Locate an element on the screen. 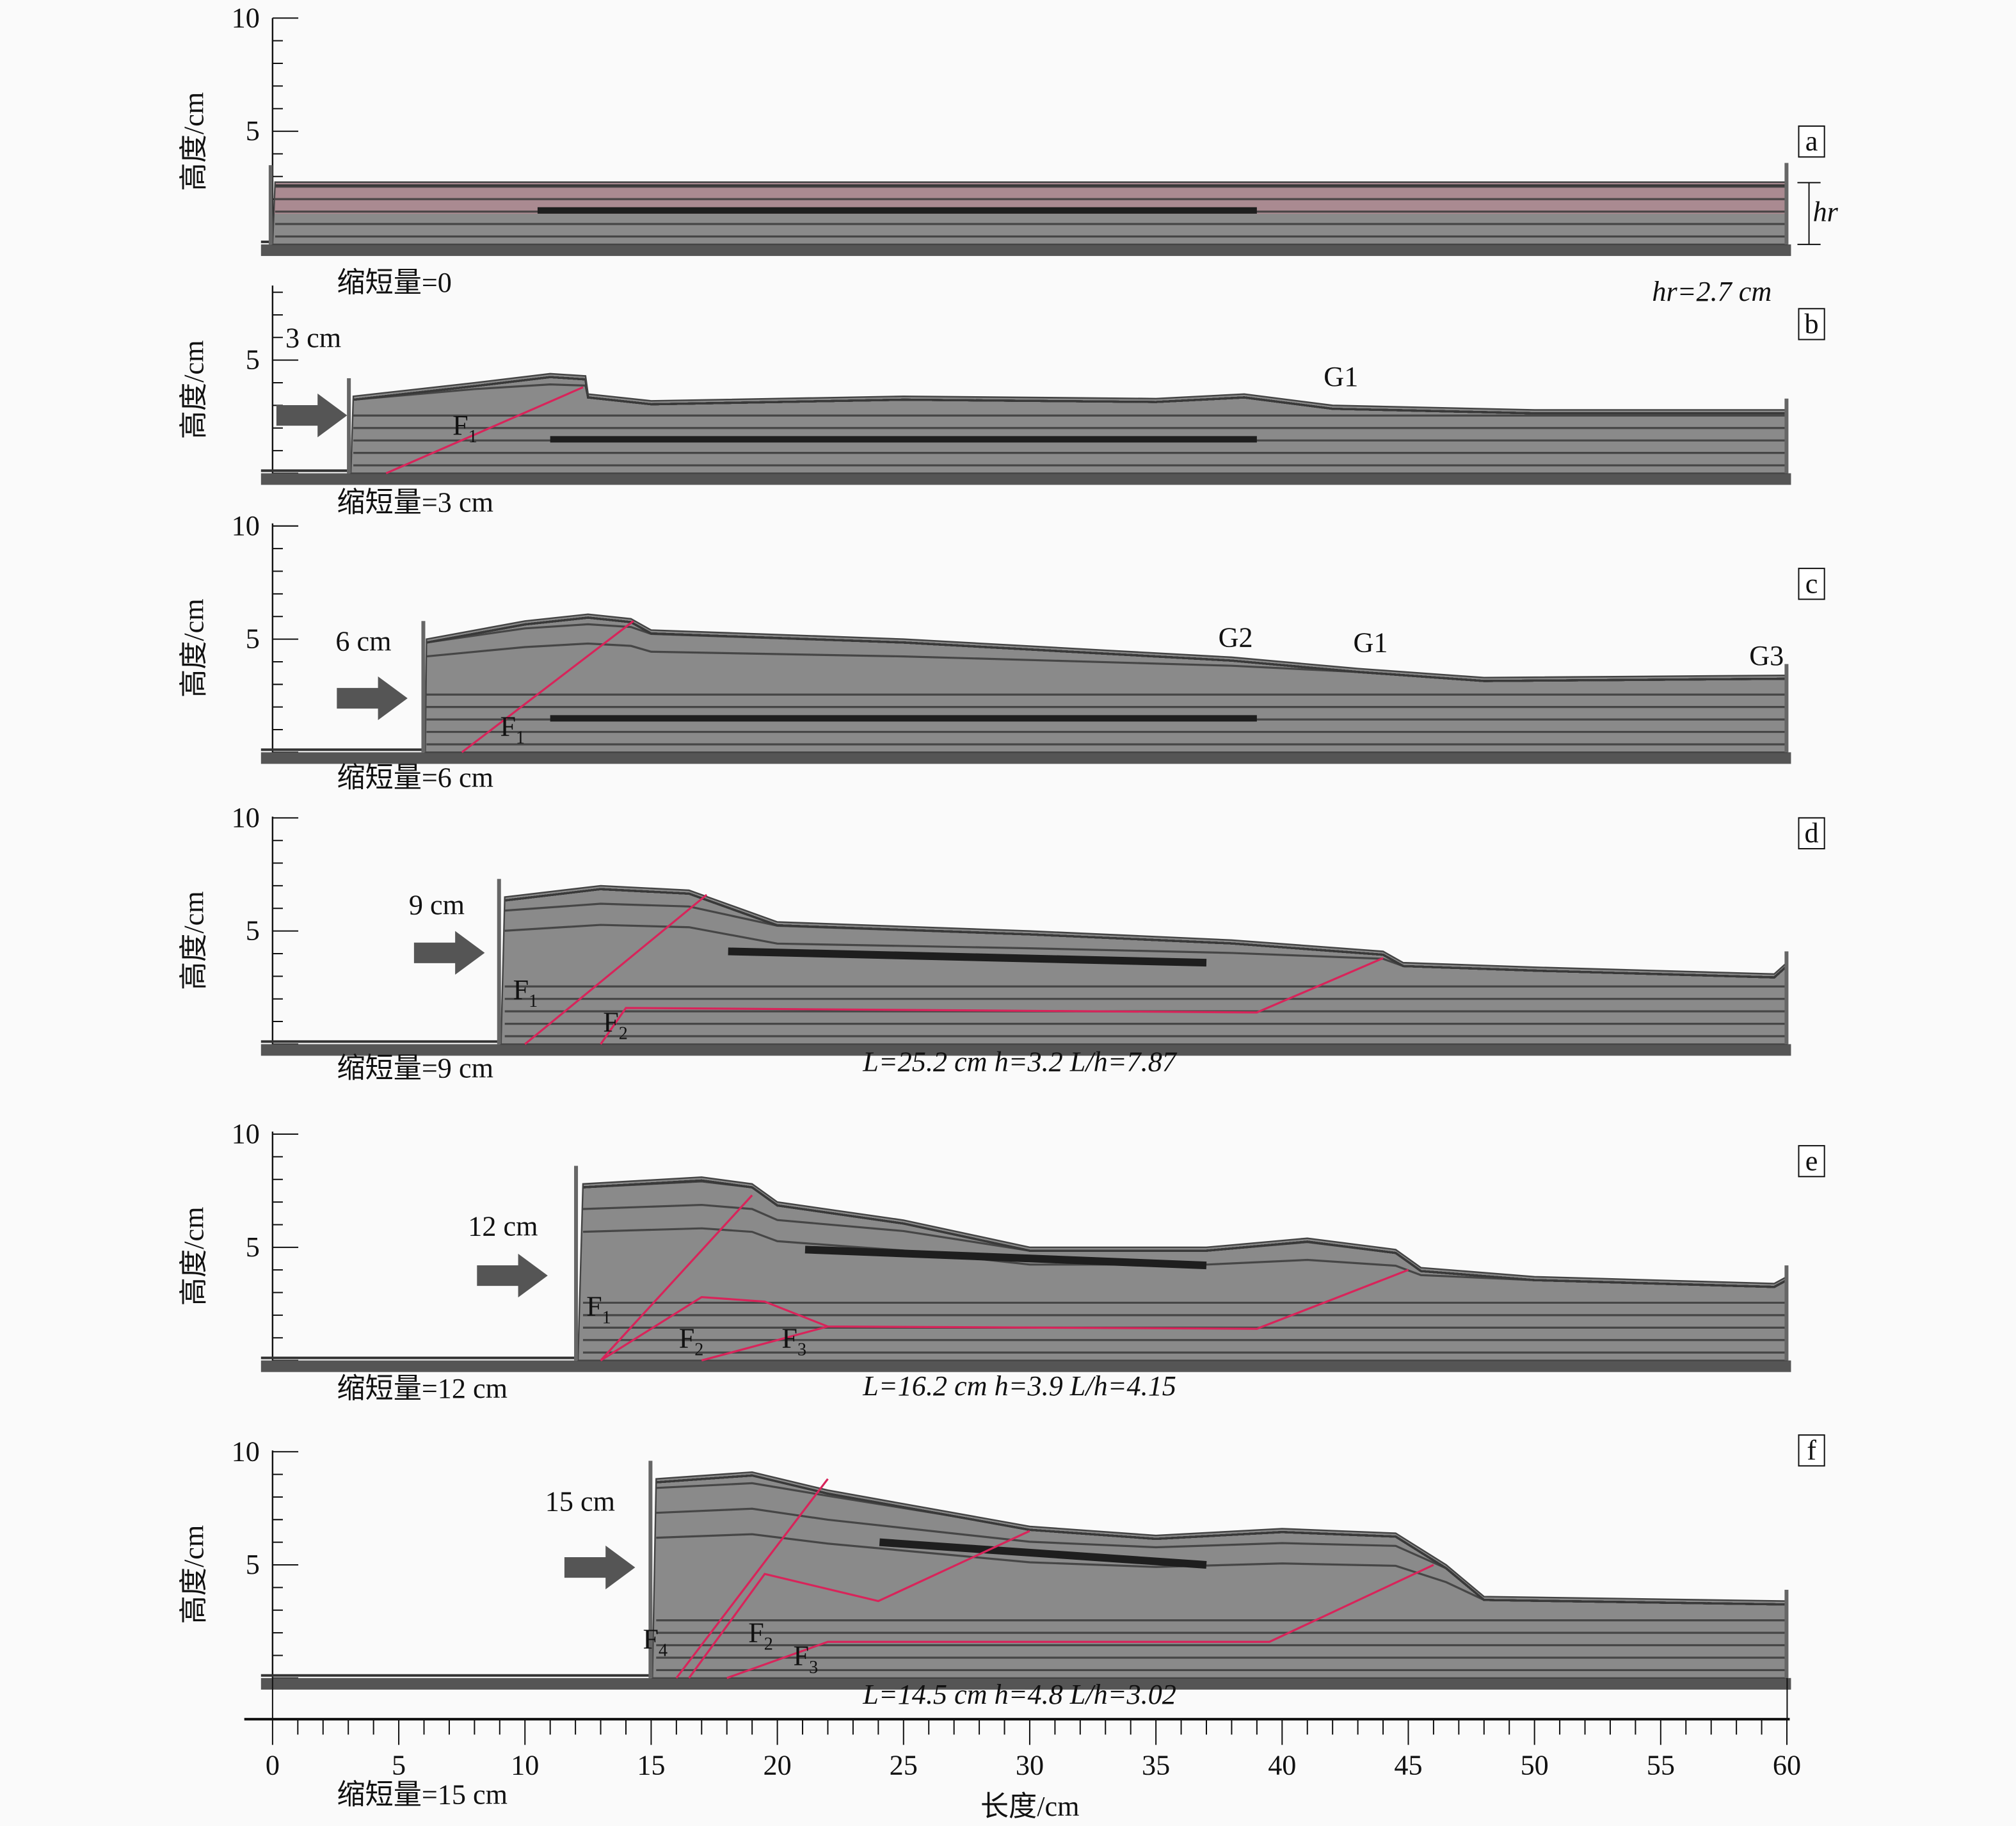 The image size is (2016, 1826). gauge-label: G2 is located at coordinates (1236, 637).